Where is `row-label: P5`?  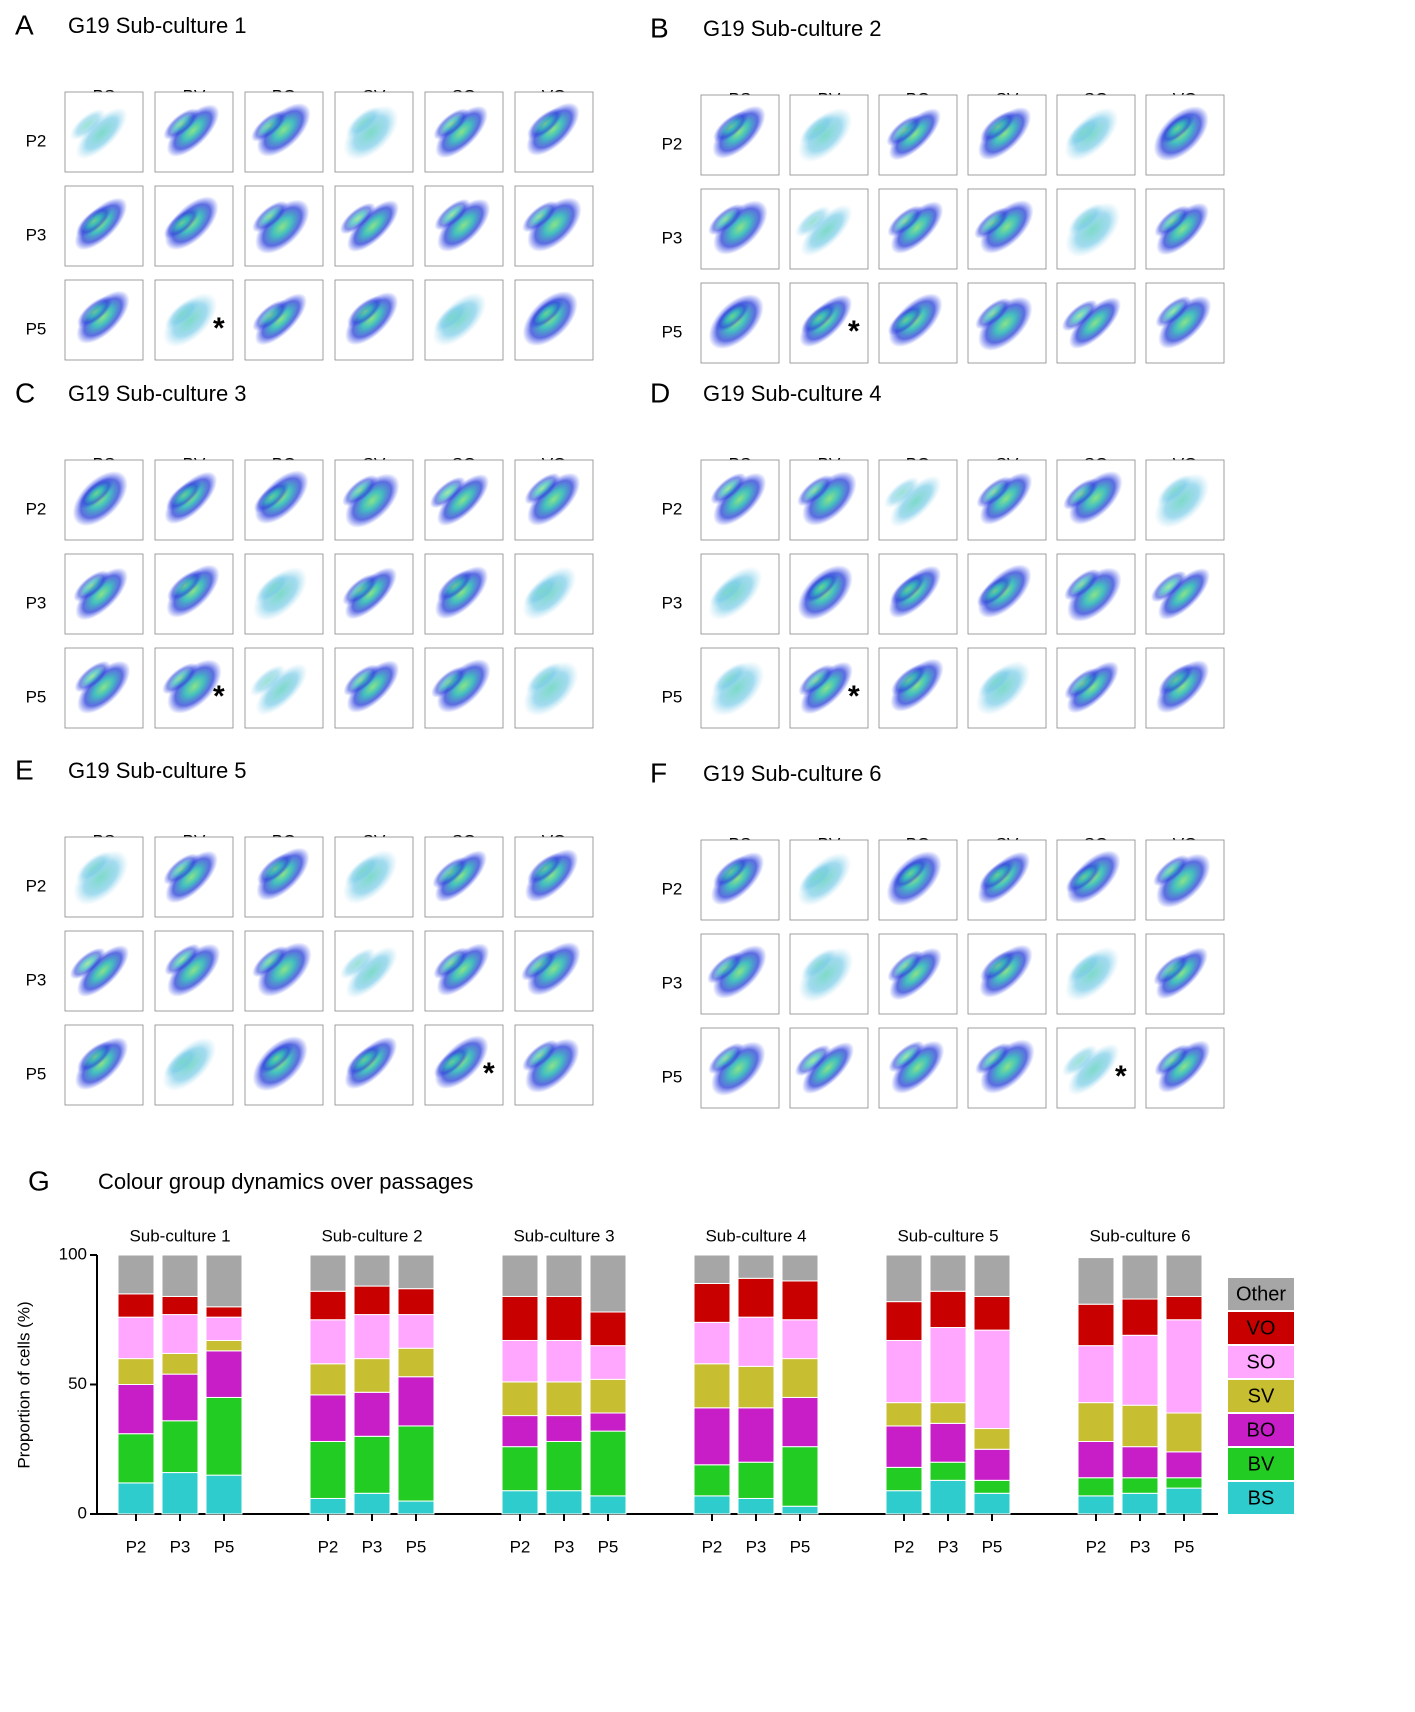
row-label: P5 is located at coordinates (36, 1073).